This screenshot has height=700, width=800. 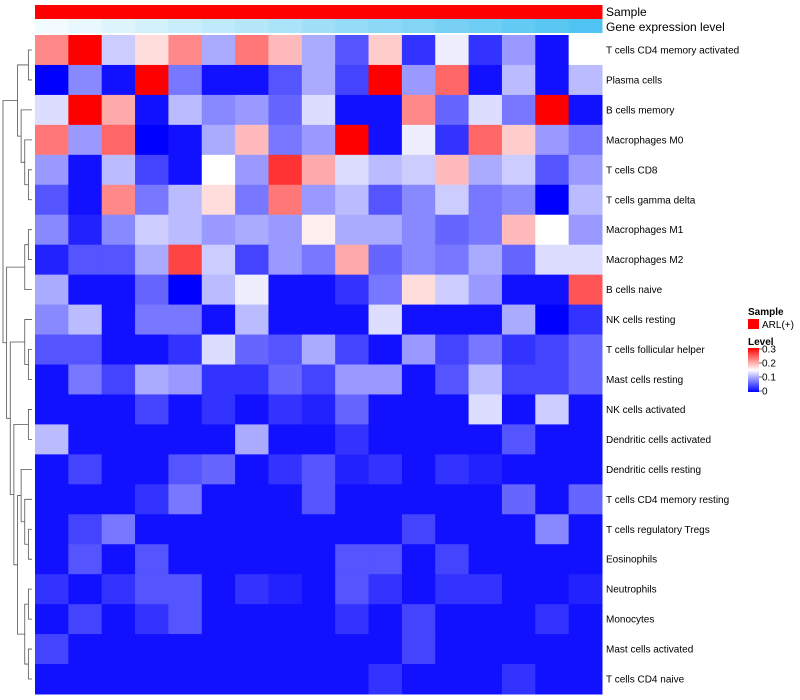 I want to click on dendrogram-branch, so click(x=29, y=604).